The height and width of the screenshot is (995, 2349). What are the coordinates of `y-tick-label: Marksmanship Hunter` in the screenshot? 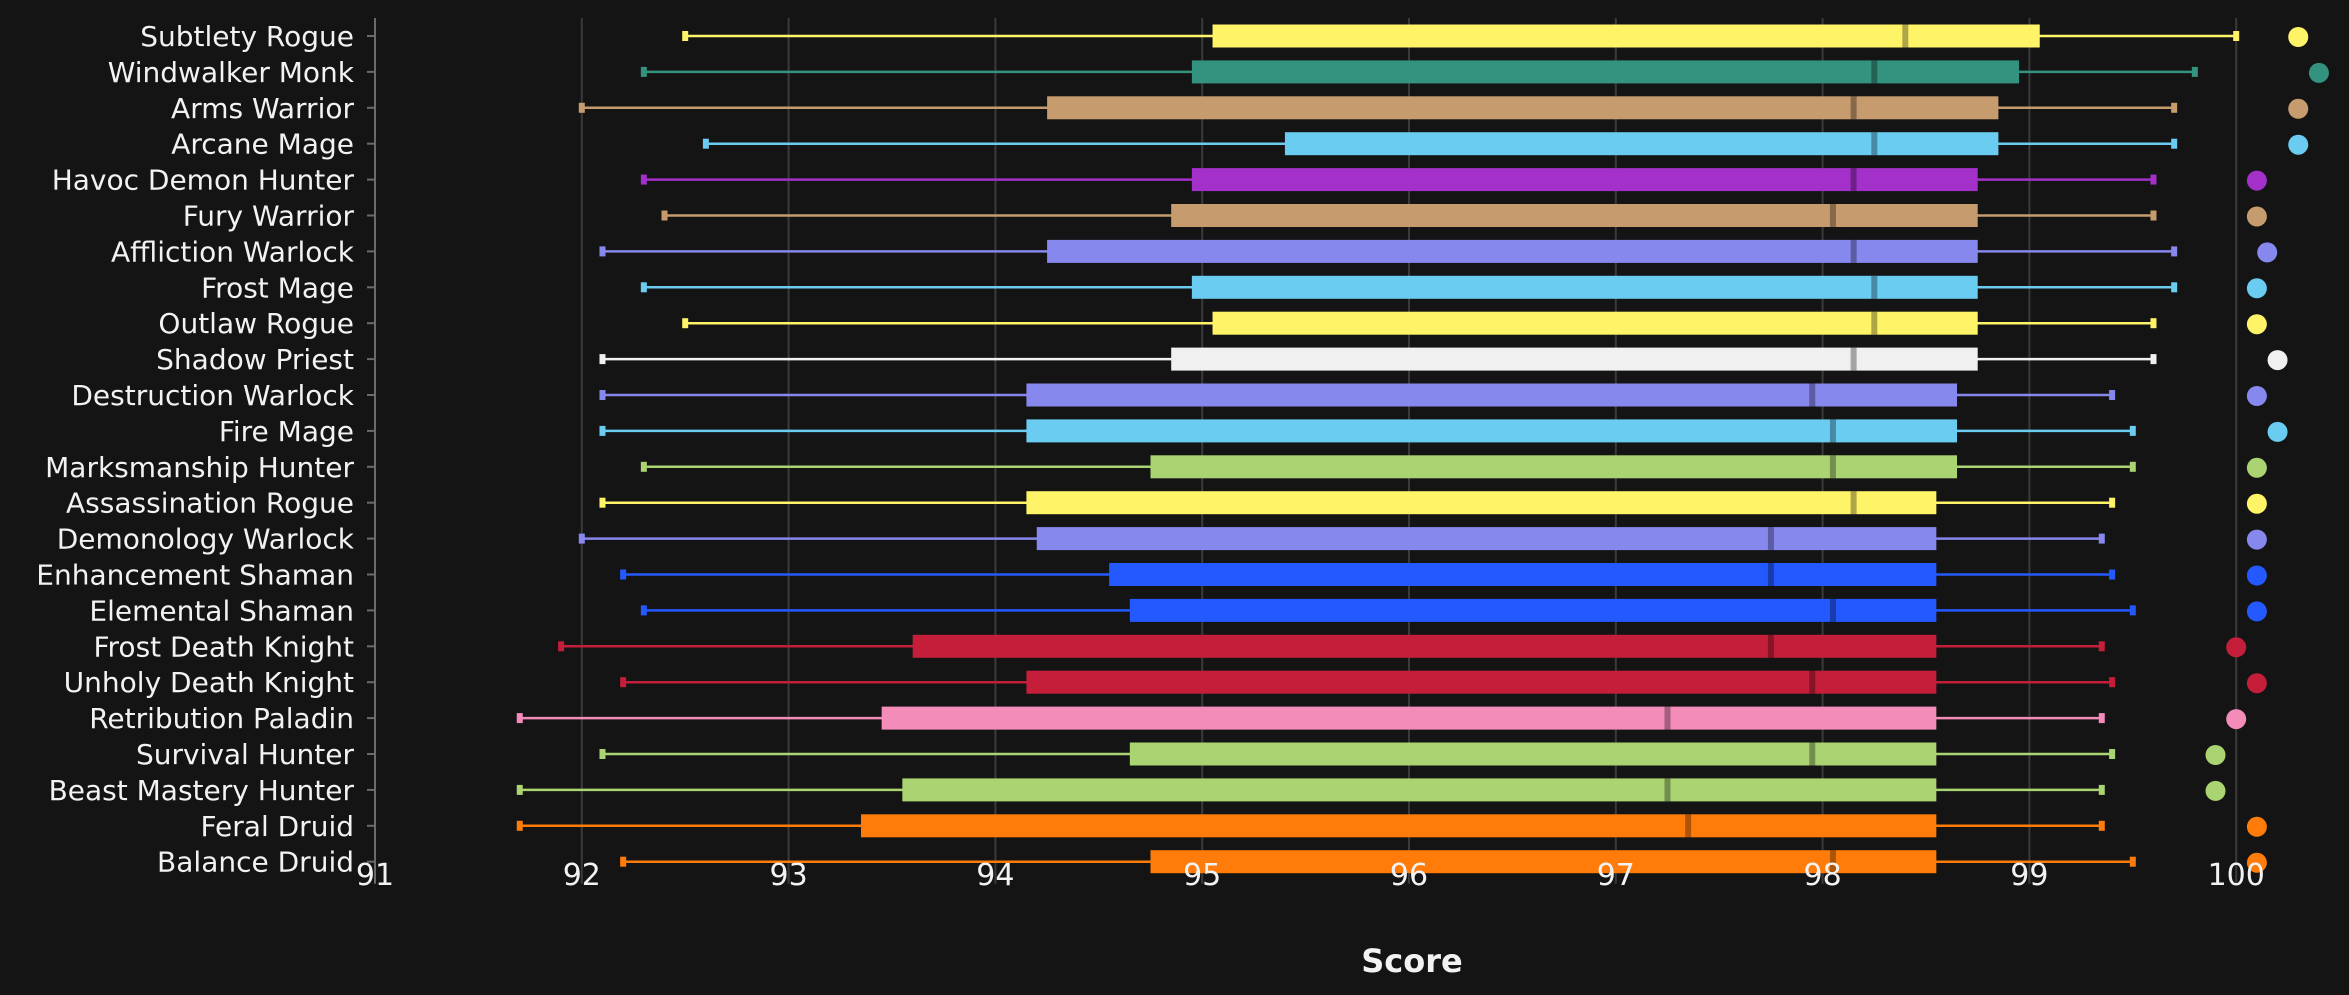 It's located at (199, 467).